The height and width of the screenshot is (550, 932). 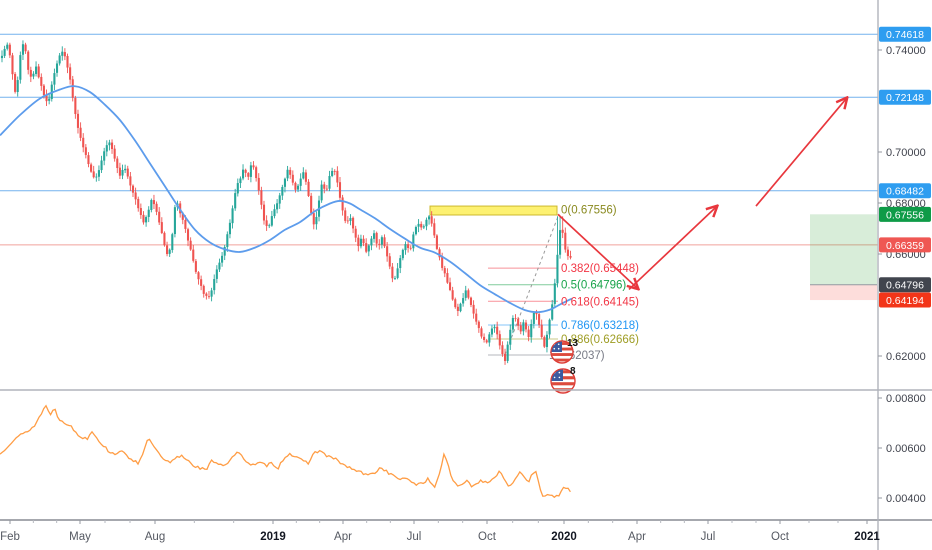 I want to click on time-axis: Feb May Aug 2019 Apr Jul Oct 2020 Apr Jul Oct 2021, so click(x=440, y=531).